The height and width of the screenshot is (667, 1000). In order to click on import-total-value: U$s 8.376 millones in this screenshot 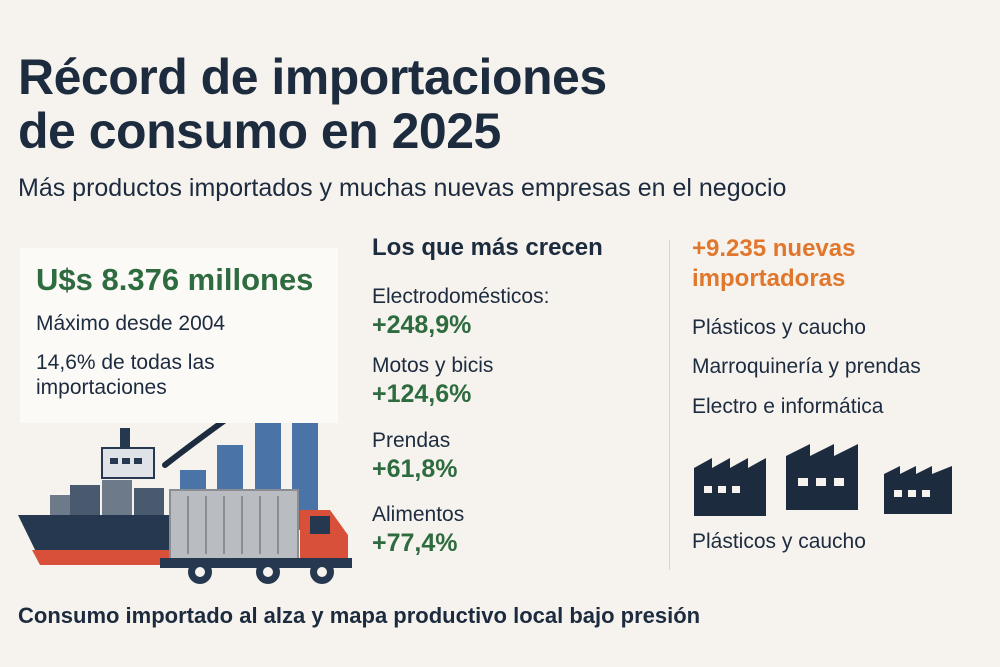, I will do `click(175, 279)`.